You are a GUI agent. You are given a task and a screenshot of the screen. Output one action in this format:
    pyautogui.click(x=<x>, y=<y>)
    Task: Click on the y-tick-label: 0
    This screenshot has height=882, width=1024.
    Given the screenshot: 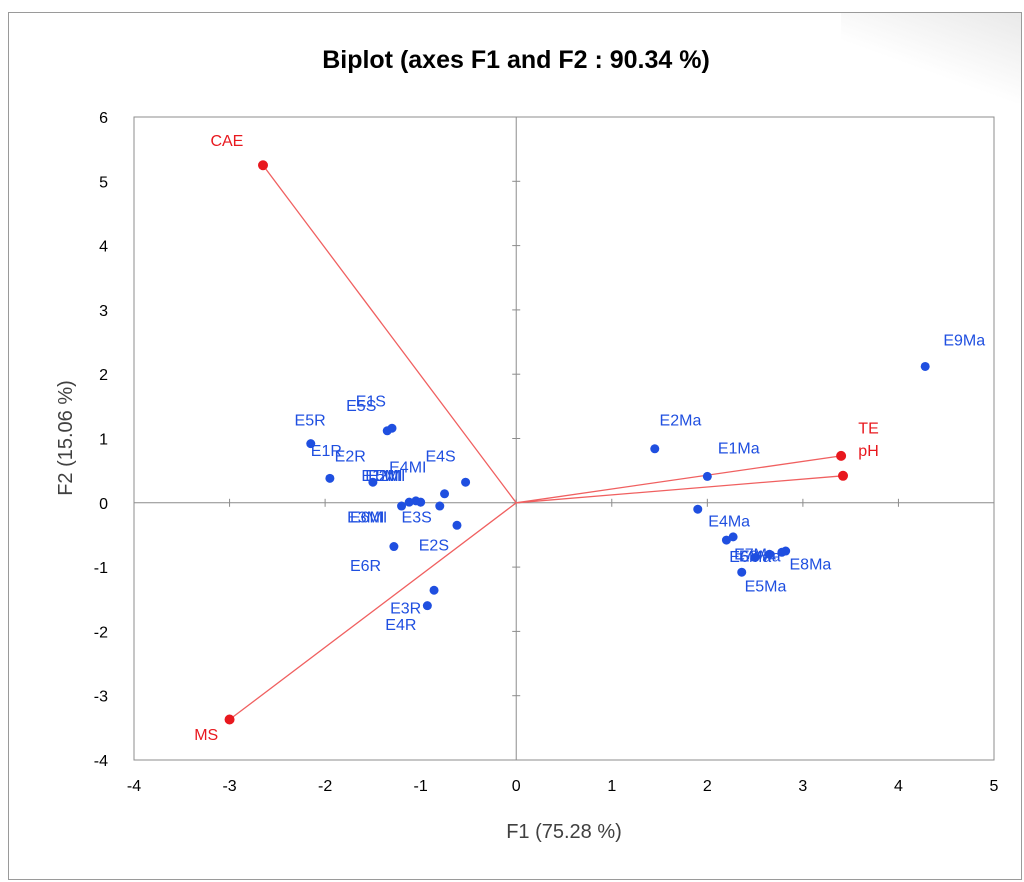 What is the action you would take?
    pyautogui.click(x=103, y=504)
    